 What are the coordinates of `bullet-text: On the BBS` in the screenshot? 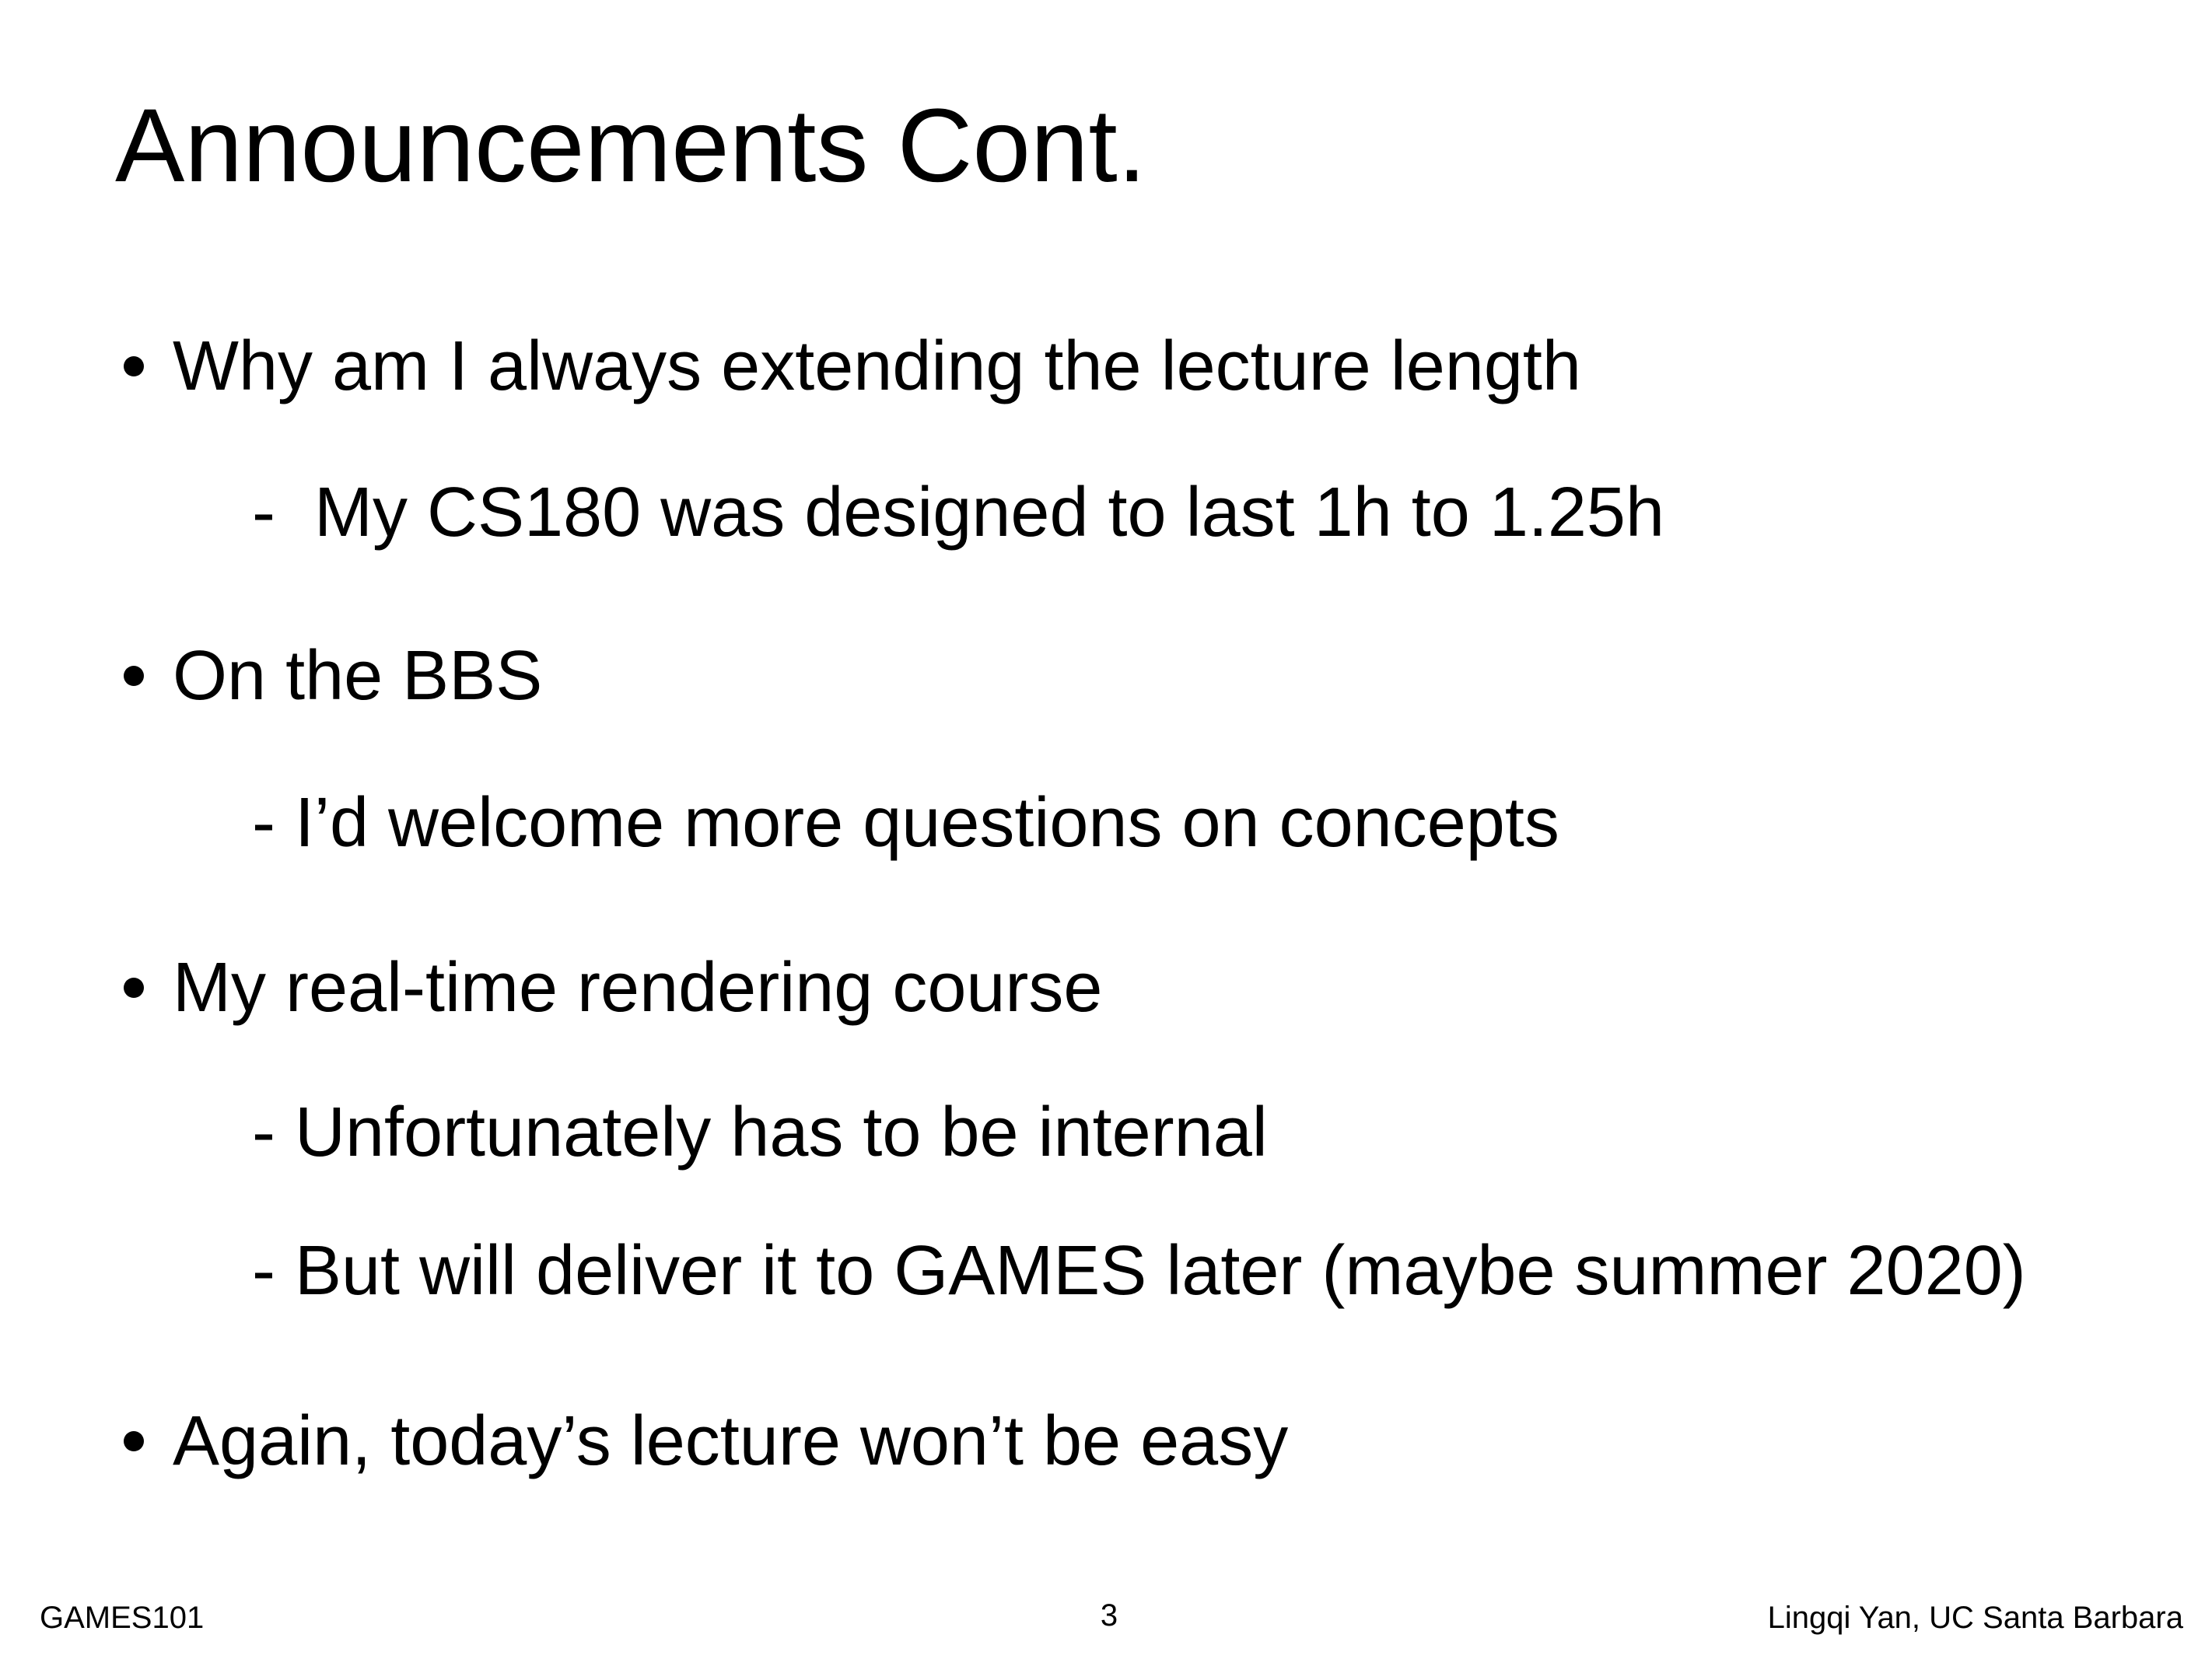 It's located at (357, 676).